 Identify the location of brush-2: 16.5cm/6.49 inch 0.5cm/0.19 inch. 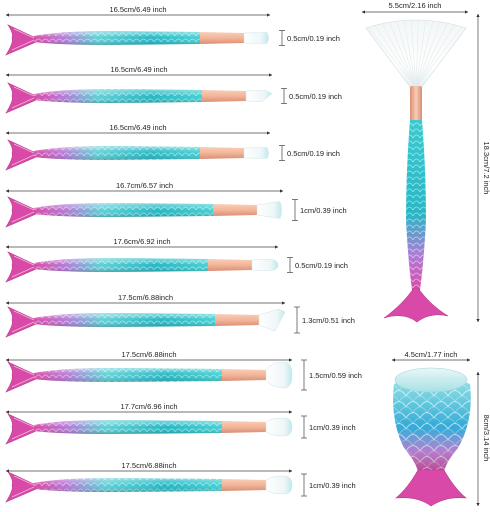
(173, 89).